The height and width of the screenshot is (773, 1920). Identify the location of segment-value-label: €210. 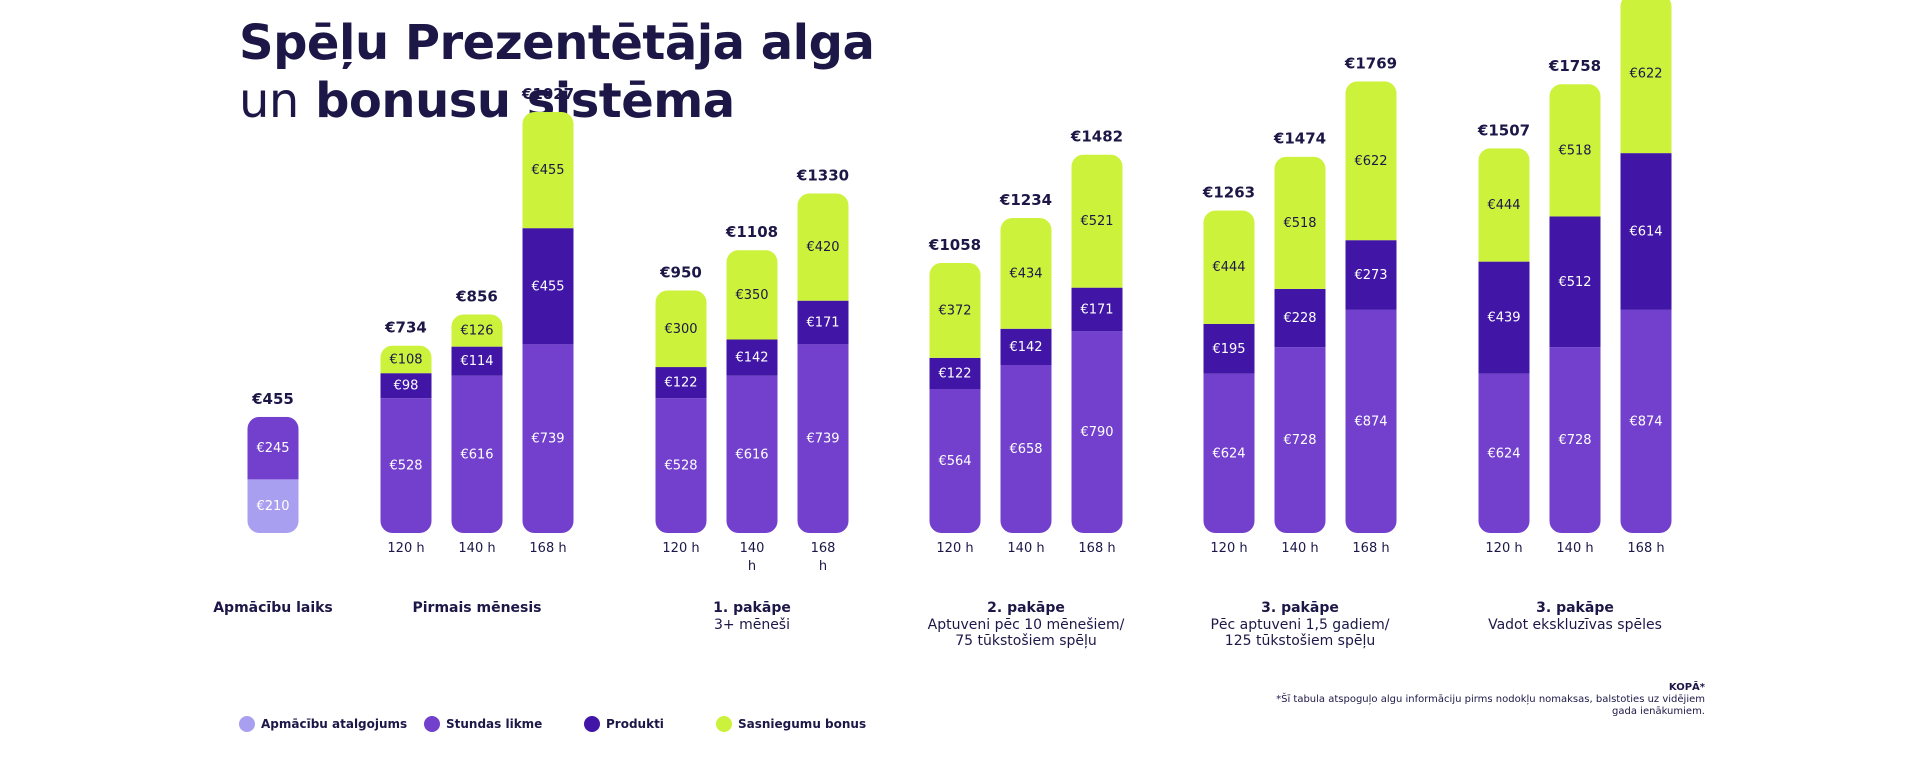
(272, 506).